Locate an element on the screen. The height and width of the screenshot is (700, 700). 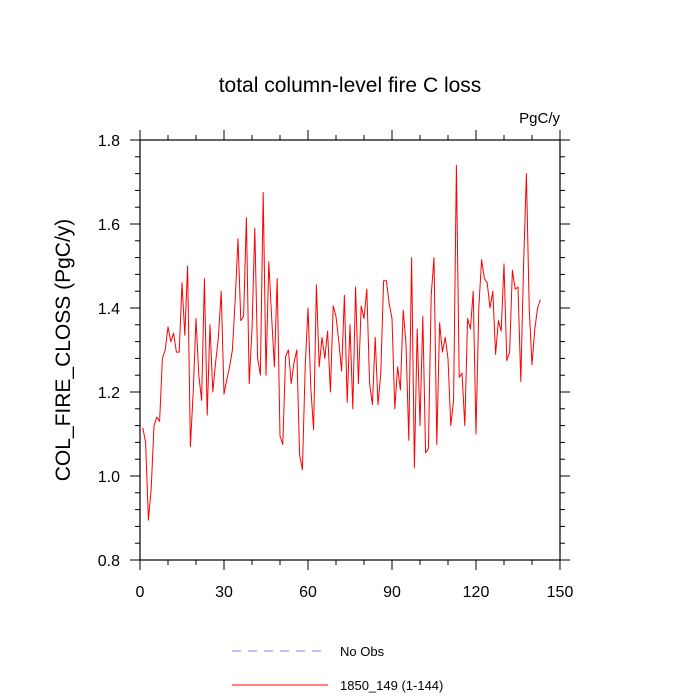
y-tick-label: 1.6 is located at coordinates (109, 225).